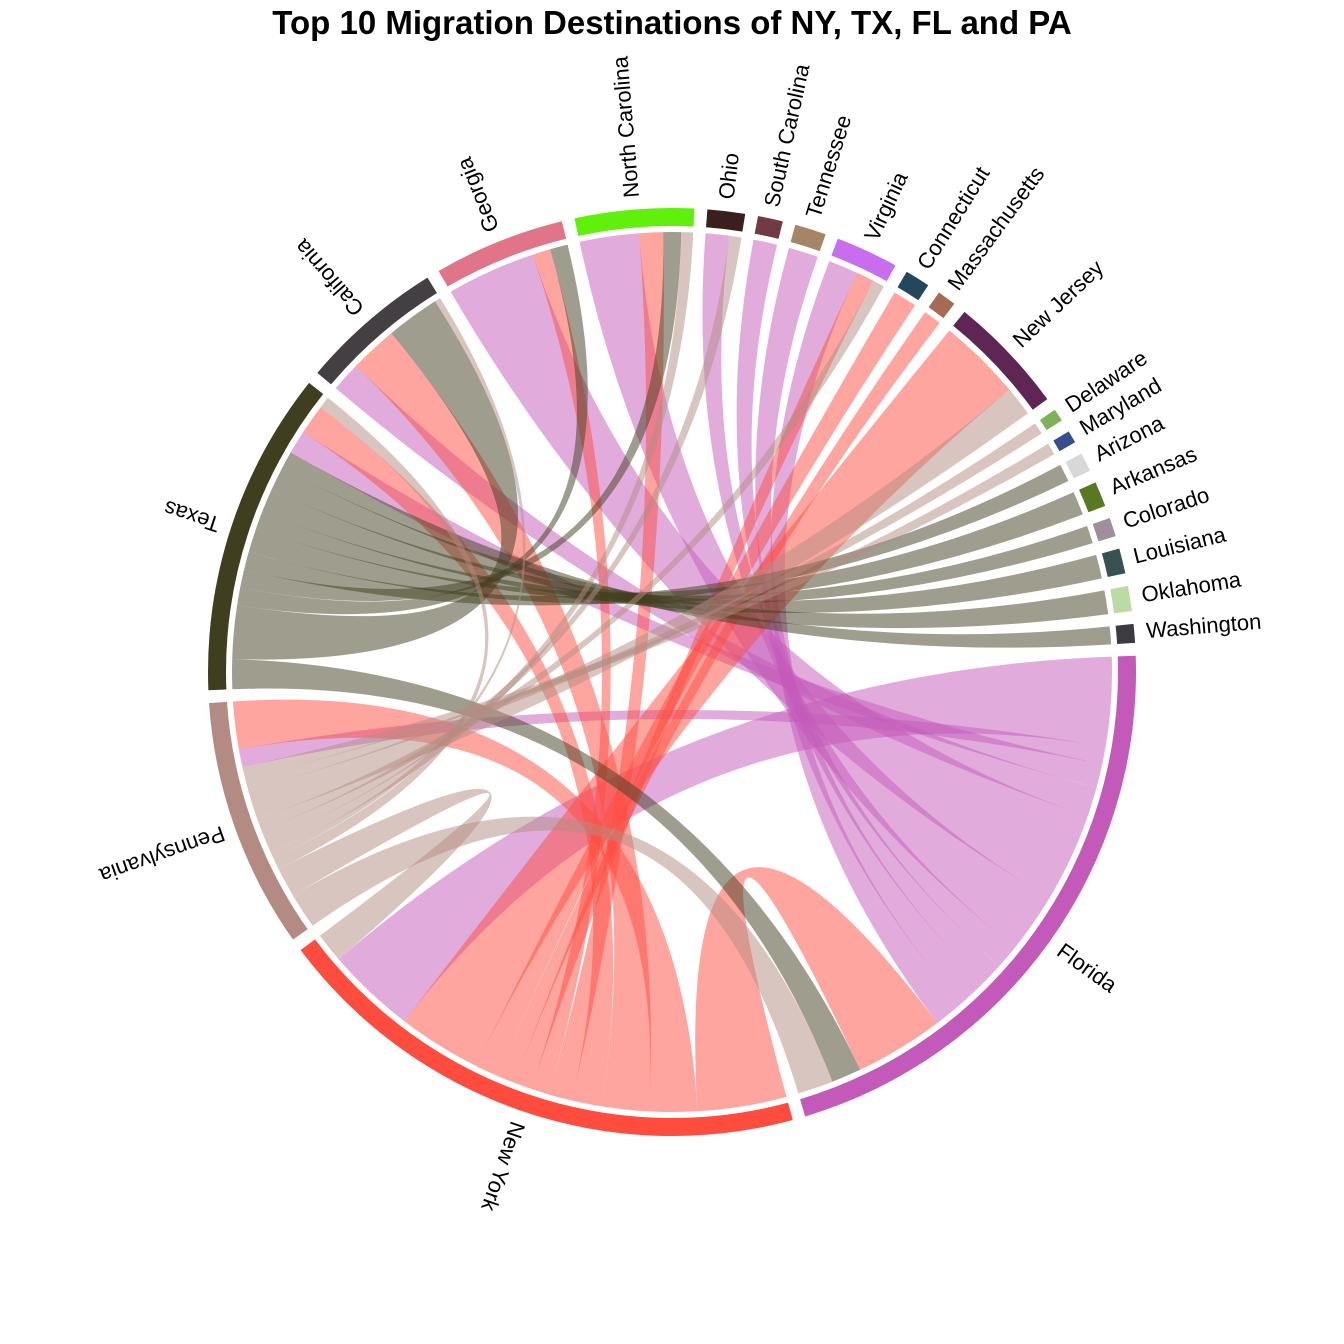 The image size is (1344, 1344). I want to click on chord-texas-to-oklahoma, so click(690, 548).